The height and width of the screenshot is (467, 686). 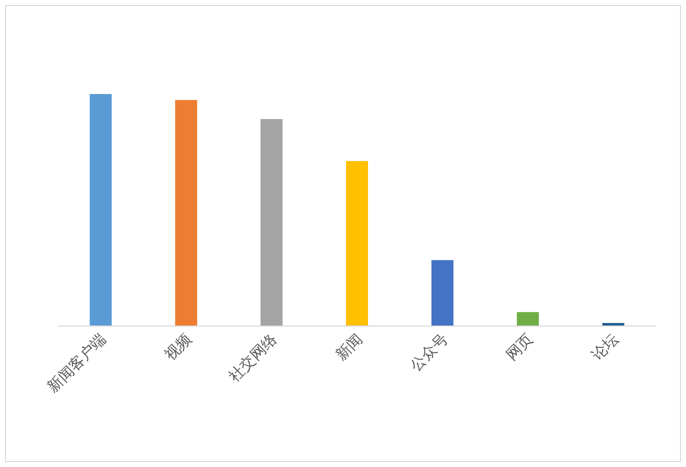 What do you see at coordinates (429, 352) in the screenshot?
I see `x-tick-label: 公众号` at bounding box center [429, 352].